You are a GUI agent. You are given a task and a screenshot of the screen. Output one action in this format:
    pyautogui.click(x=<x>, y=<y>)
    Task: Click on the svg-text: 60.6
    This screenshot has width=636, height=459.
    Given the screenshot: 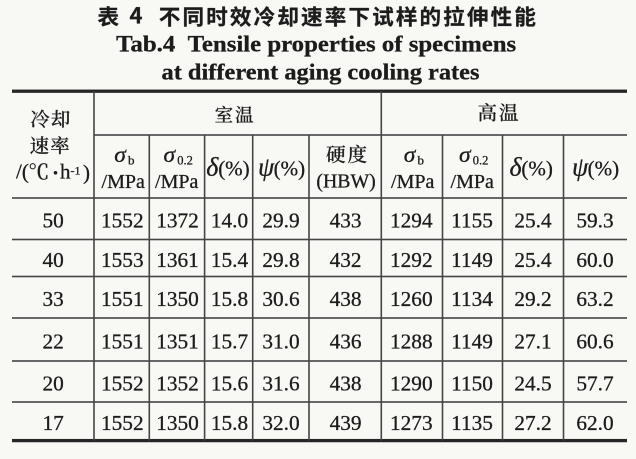 What is the action you would take?
    pyautogui.click(x=595, y=341)
    